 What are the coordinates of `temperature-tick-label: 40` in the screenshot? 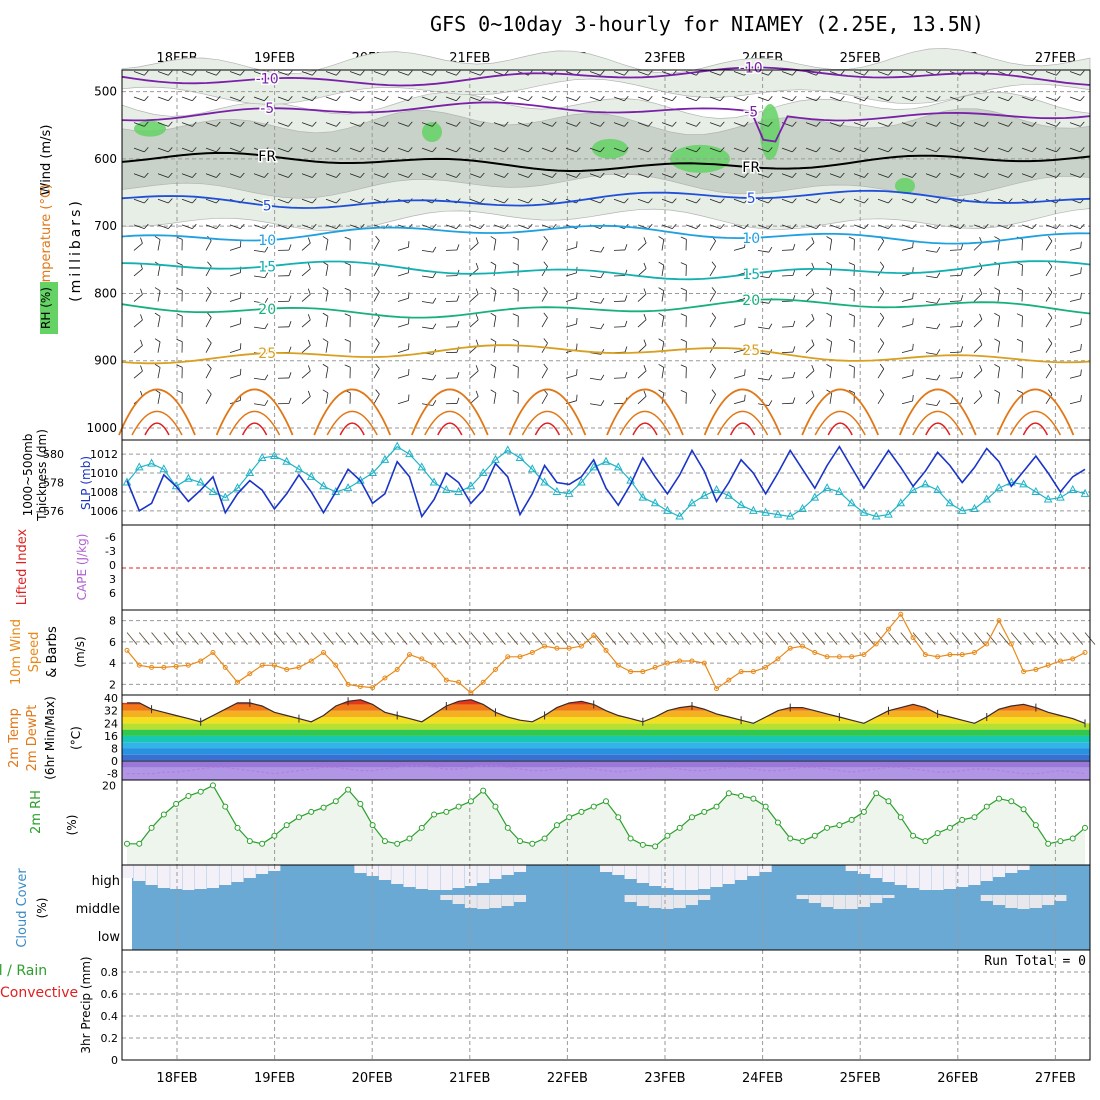 It's located at (111, 698).